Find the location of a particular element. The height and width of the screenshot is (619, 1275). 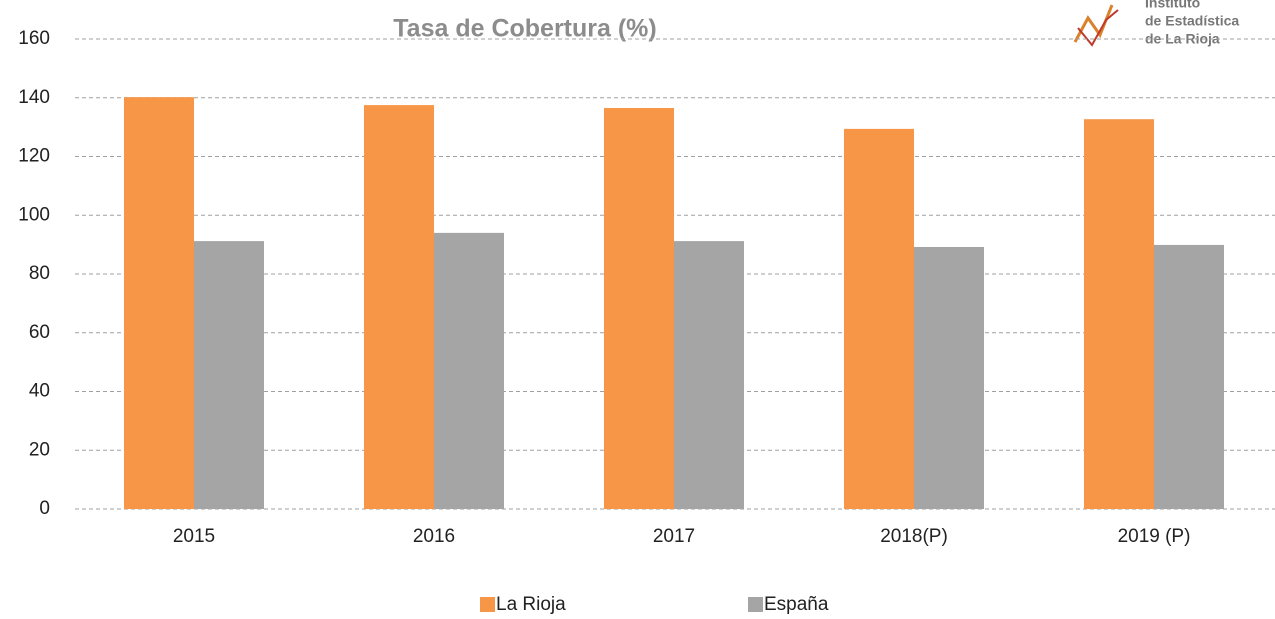

y-tick-label: 160 is located at coordinates (34, 38).